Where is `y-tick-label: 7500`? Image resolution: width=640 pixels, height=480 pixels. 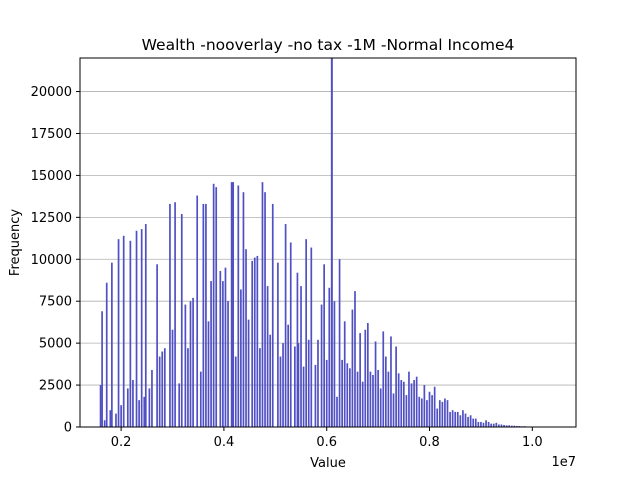 y-tick-label: 7500 is located at coordinates (55, 302).